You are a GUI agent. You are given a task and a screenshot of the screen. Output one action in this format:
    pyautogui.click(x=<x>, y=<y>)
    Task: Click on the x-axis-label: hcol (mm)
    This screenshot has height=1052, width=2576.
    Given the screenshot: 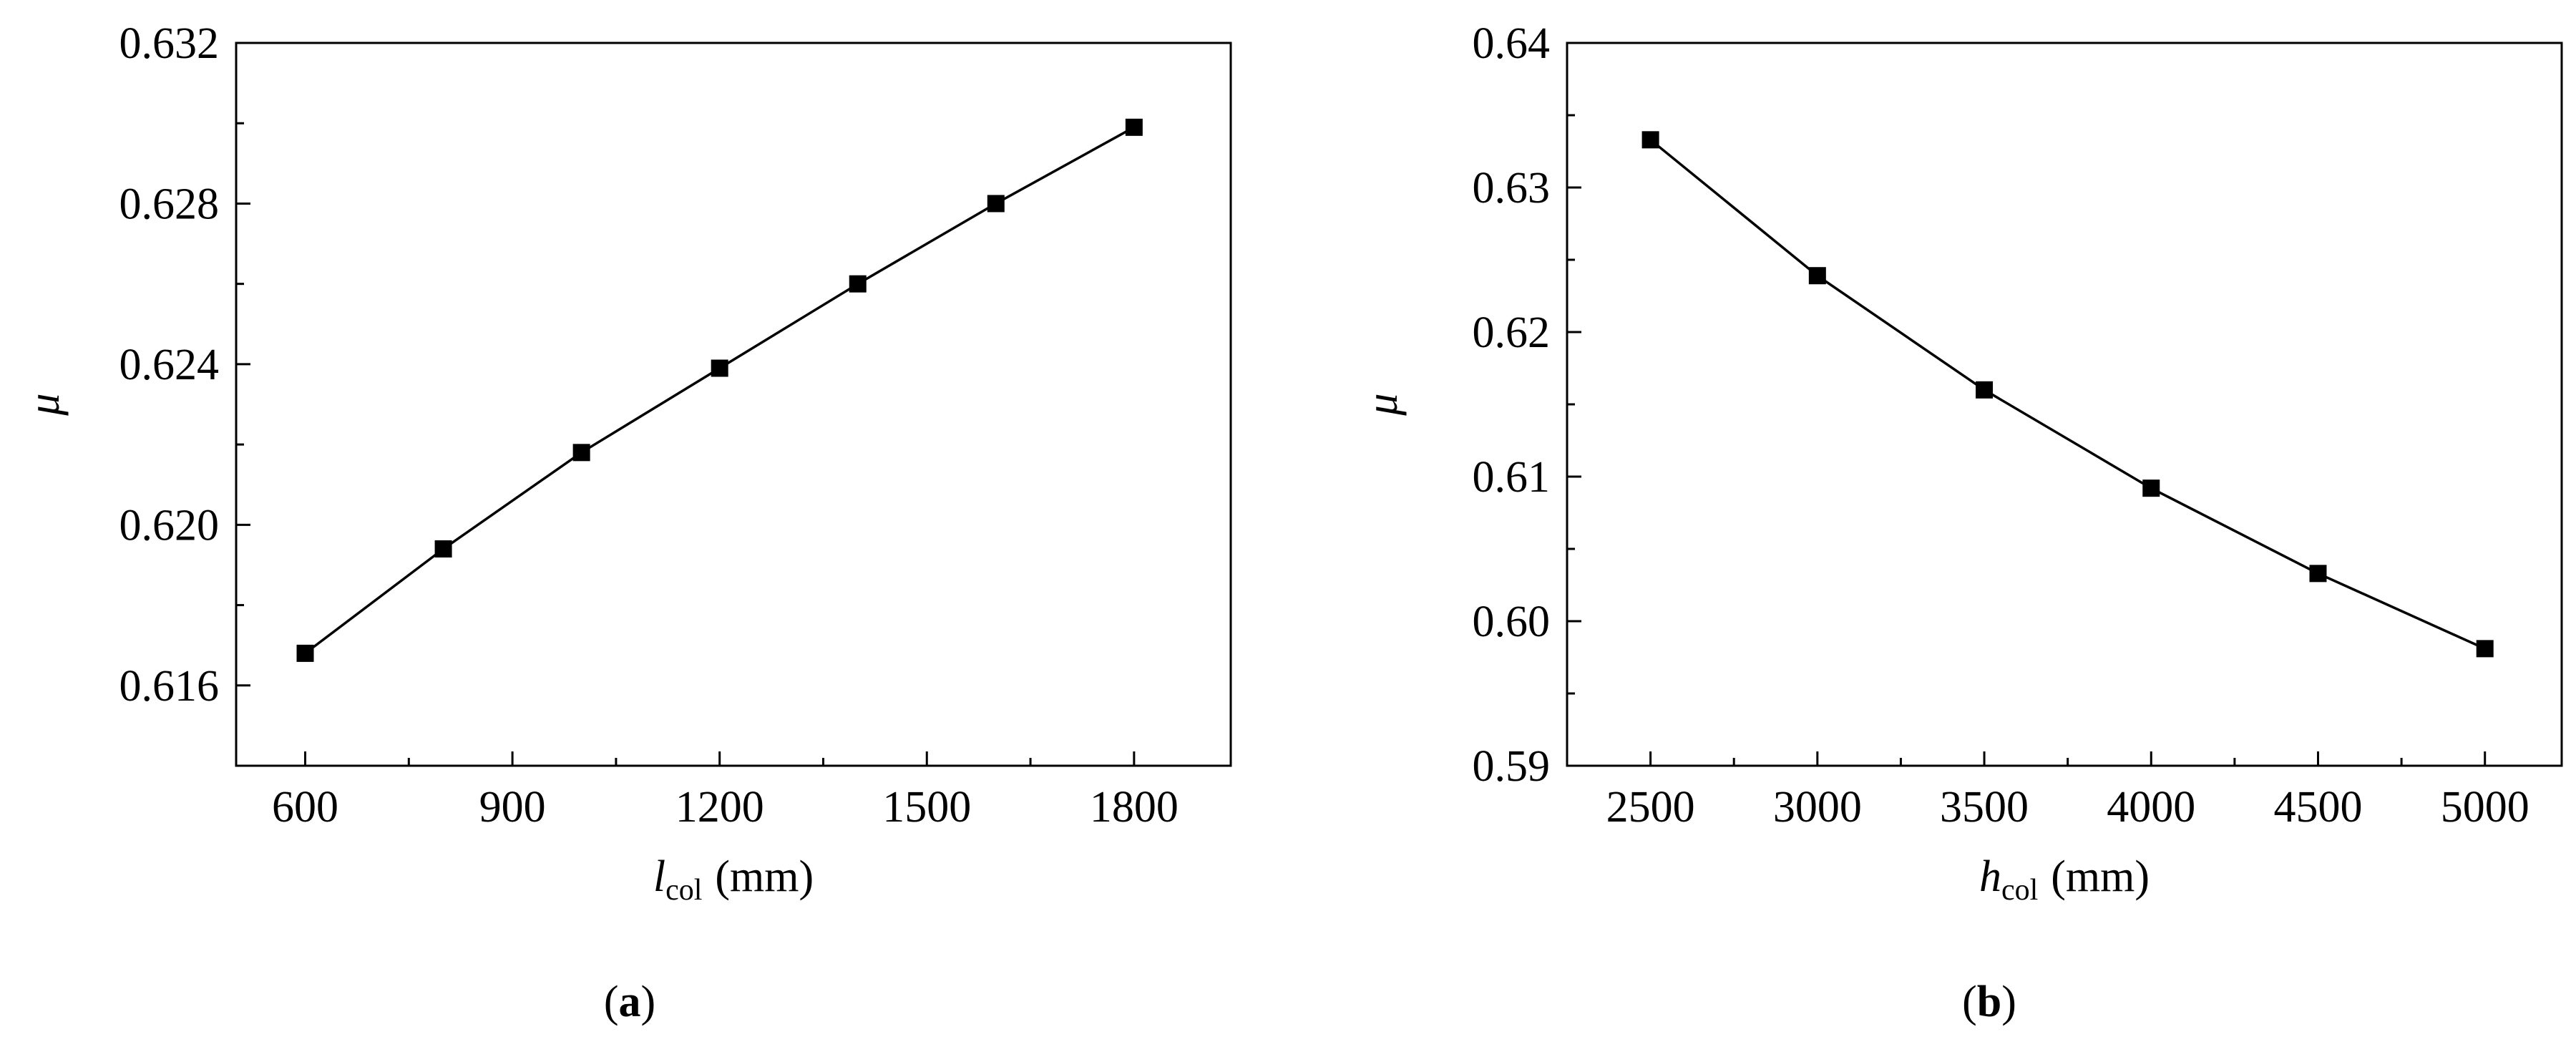 What is the action you would take?
    pyautogui.click(x=2064, y=879)
    